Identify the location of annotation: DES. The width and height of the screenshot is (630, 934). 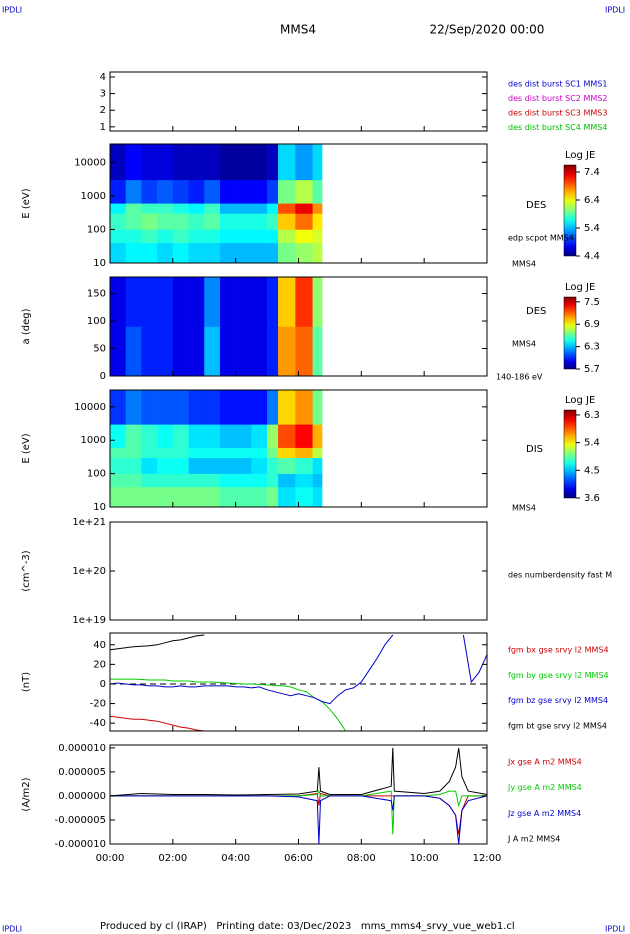
(536, 205).